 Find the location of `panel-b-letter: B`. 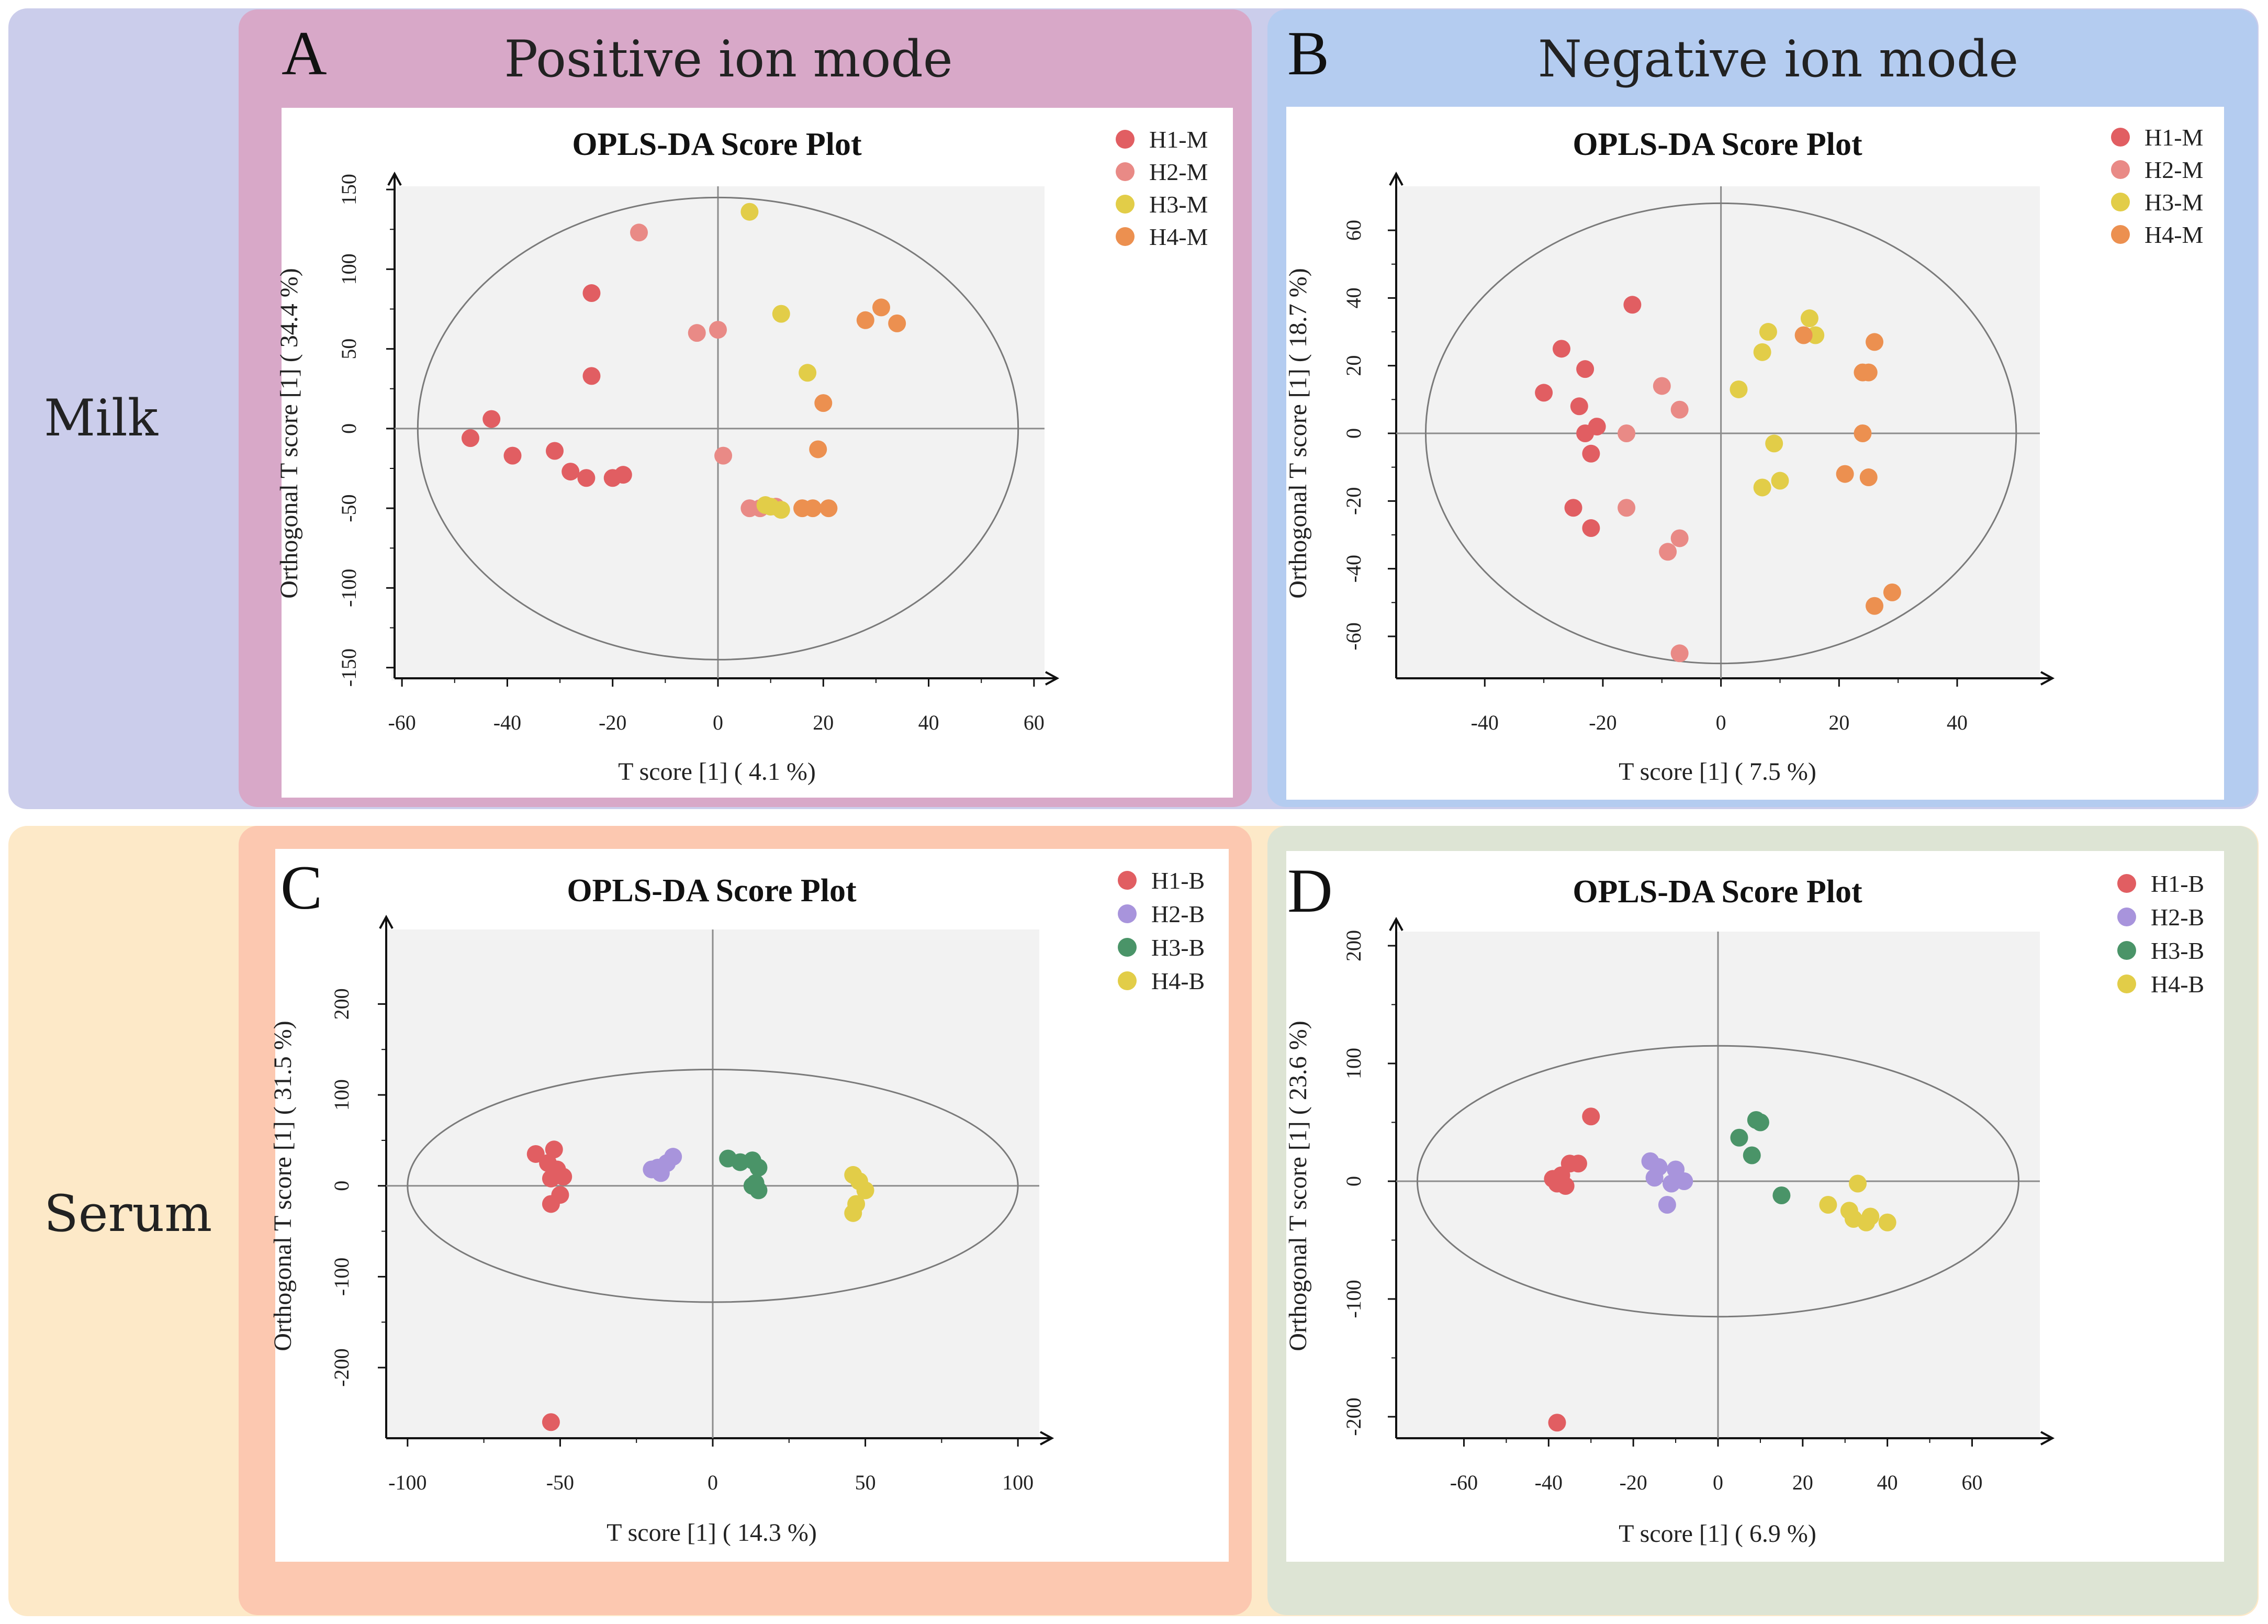

panel-b-letter: B is located at coordinates (1308, 53).